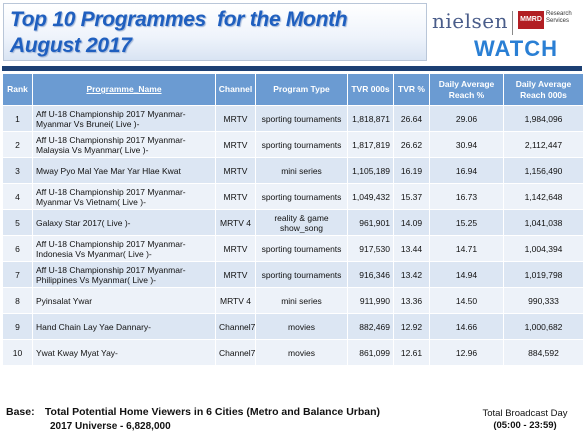  What do you see at coordinates (20, 412) in the screenshot?
I see `base-label: Base:` at bounding box center [20, 412].